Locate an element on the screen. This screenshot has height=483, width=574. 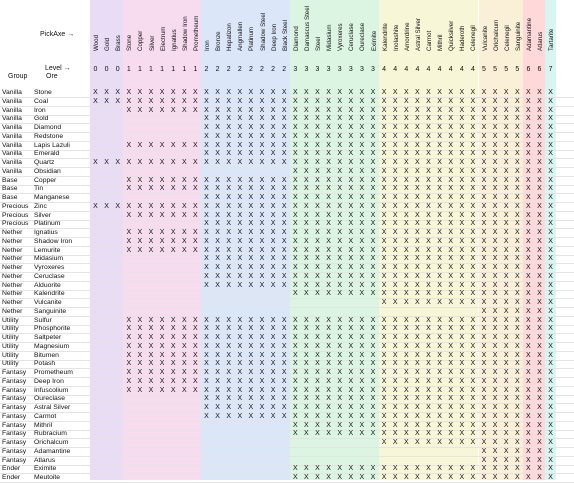
pickaxe-column-header: Hepatizon is located at coordinates (230, 32).